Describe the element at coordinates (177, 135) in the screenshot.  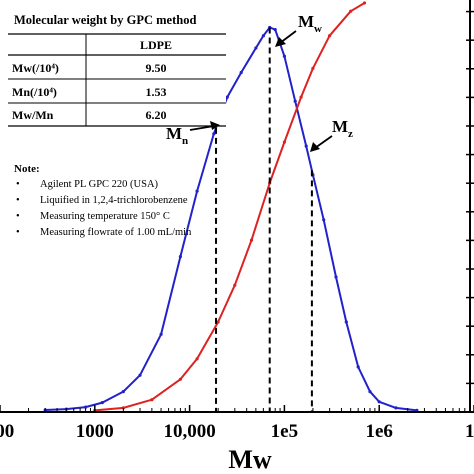
I see `marker-label-mn: Mn` at that location.